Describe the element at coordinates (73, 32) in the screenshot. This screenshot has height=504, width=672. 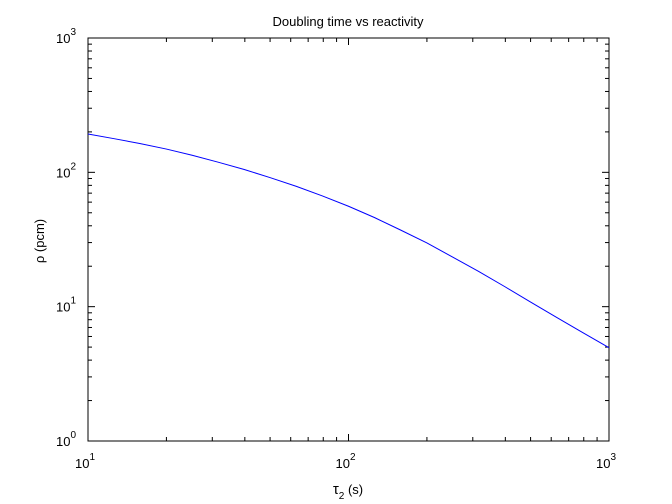
I see `y-tick-label-exponent: 3` at that location.